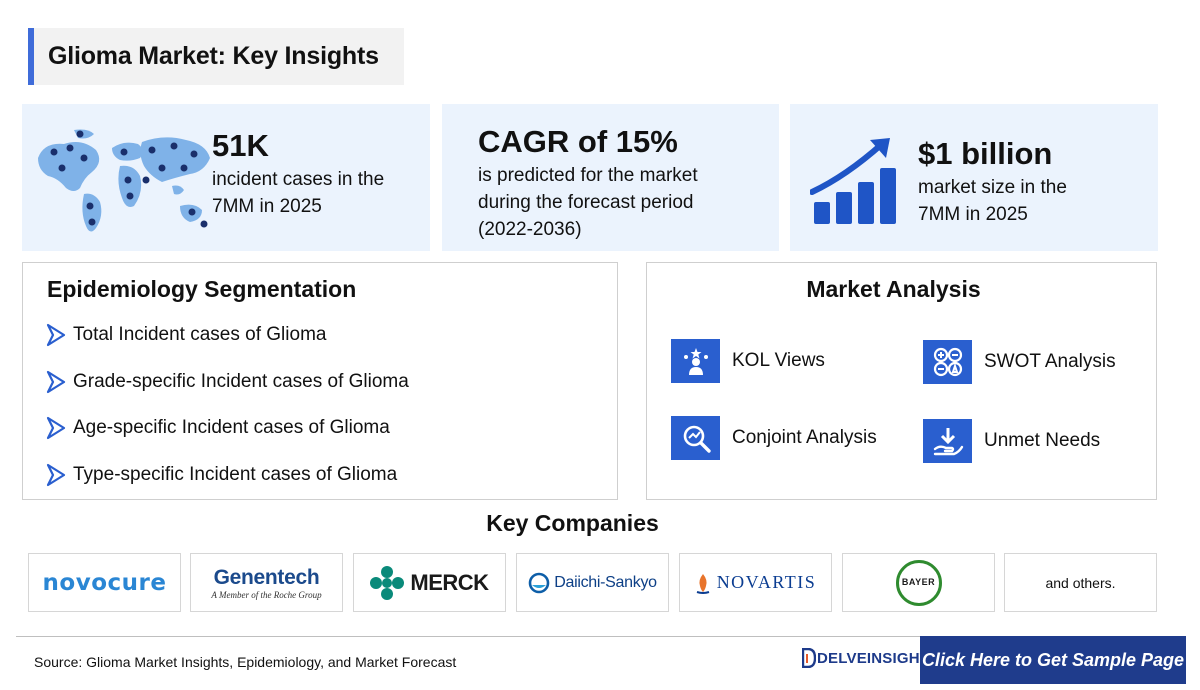 The image size is (1200, 690). What do you see at coordinates (992, 187) in the screenshot?
I see `stat-label-line: market size in the` at bounding box center [992, 187].